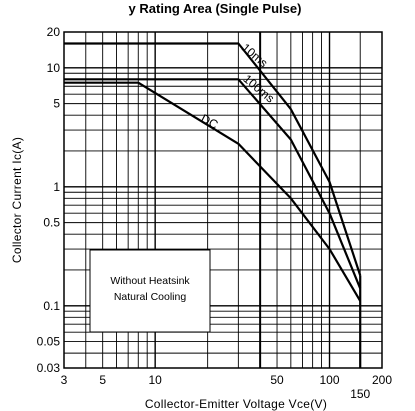 This screenshot has height=411, width=415. I want to click on x-tick-label: 100, so click(329, 380).